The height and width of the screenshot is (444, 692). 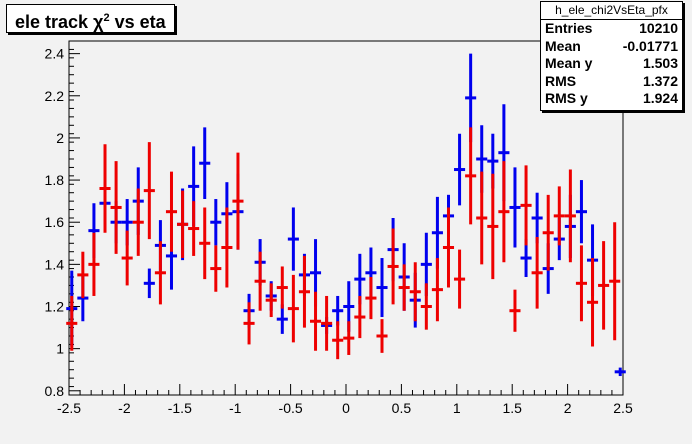 What do you see at coordinates (660, 98) in the screenshot?
I see `stat-value: 1.924` at bounding box center [660, 98].